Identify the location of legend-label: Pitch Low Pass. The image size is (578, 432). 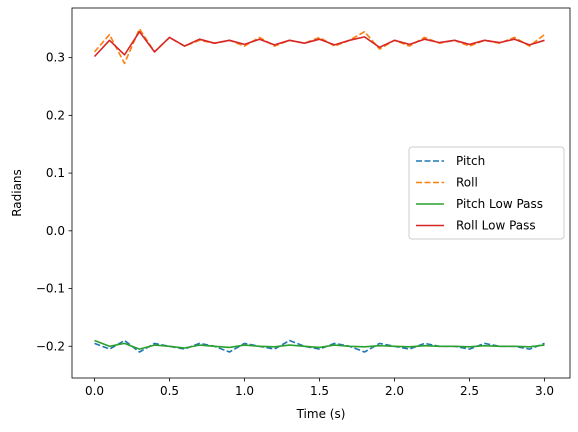
(499, 204).